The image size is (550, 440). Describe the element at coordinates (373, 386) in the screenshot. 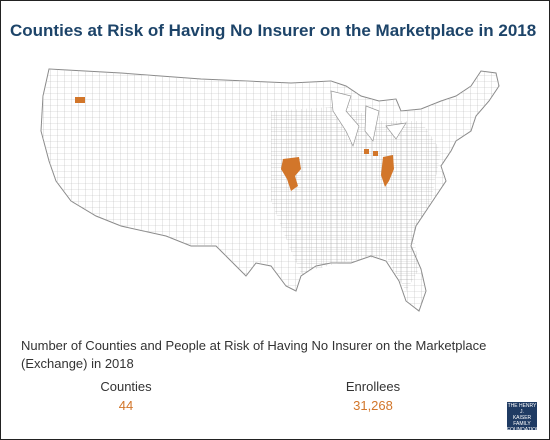

I see `stat-label: Enrollees` at that location.